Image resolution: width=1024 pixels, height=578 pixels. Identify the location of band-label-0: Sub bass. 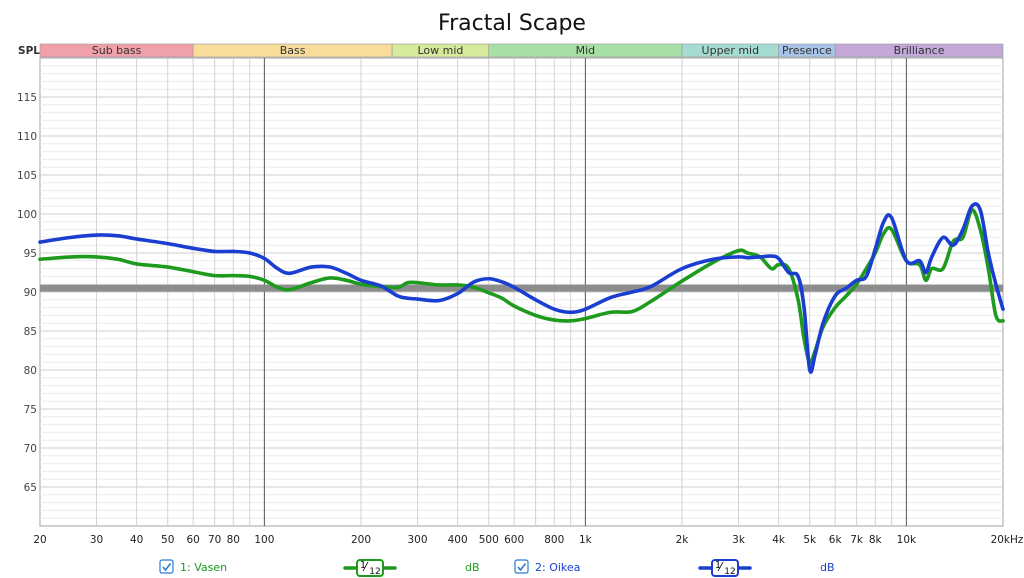
(117, 50).